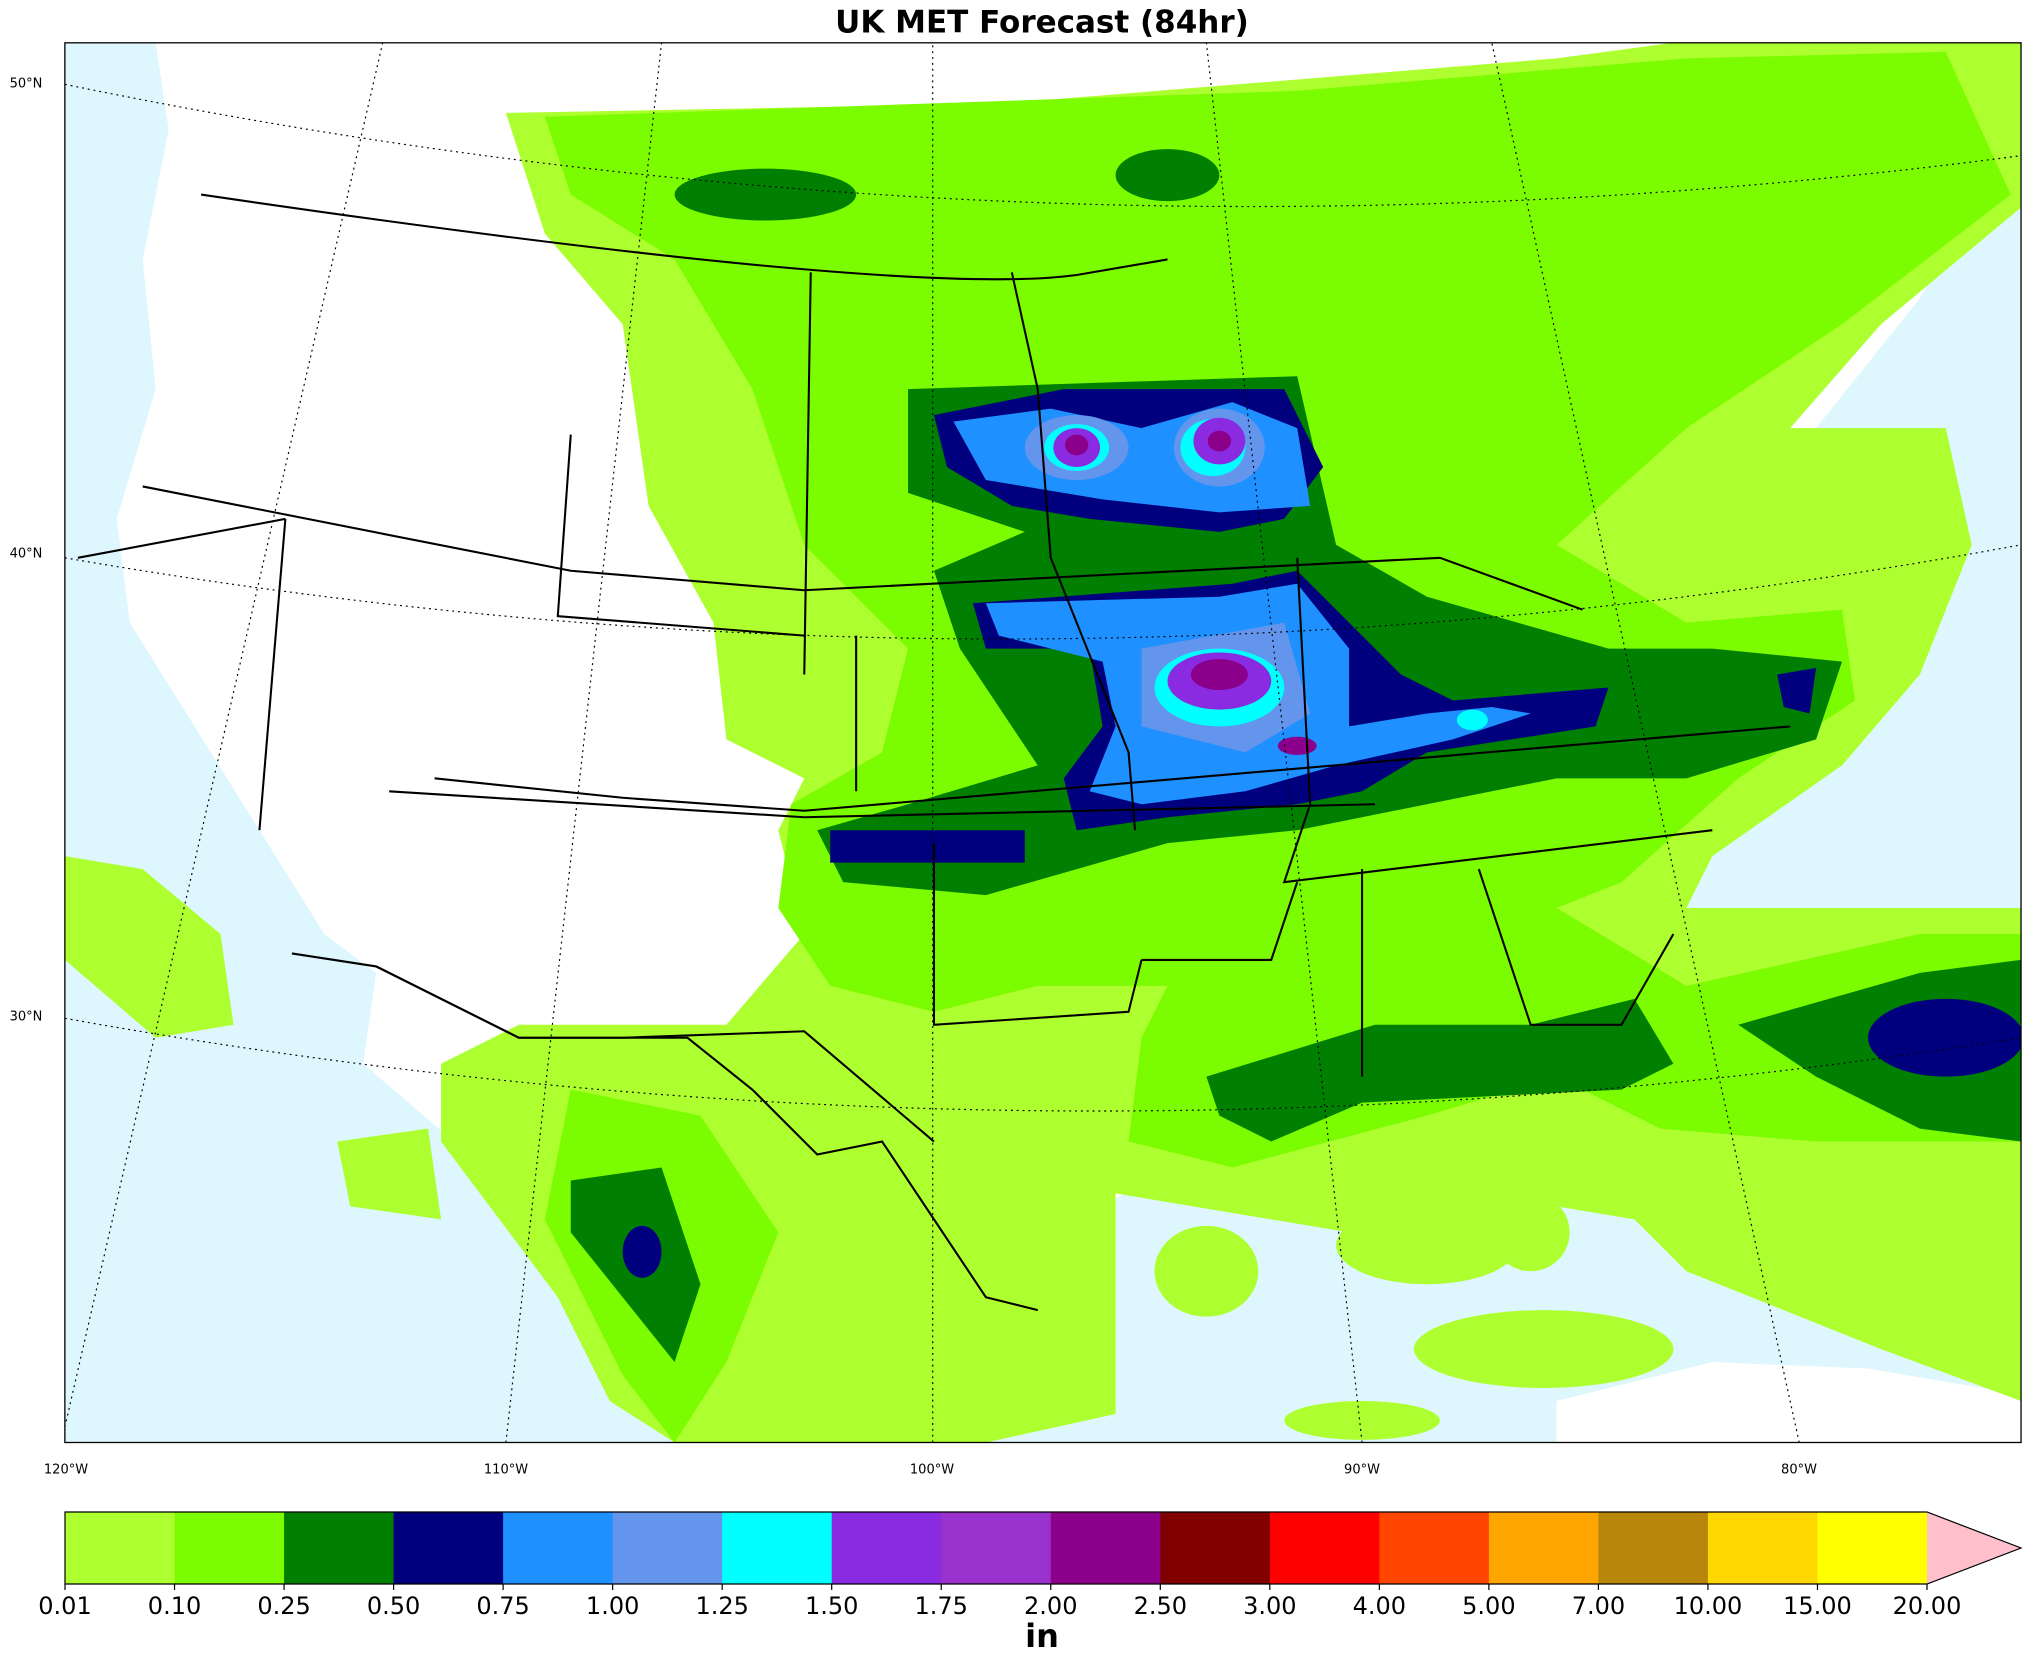  I want to click on lat-label: 50°N, so click(26, 84).